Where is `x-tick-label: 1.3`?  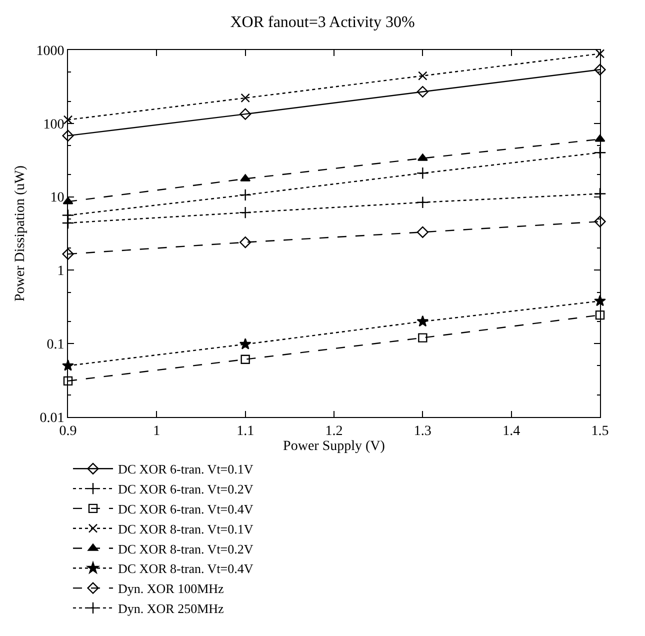 x-tick-label: 1.3 is located at coordinates (423, 431).